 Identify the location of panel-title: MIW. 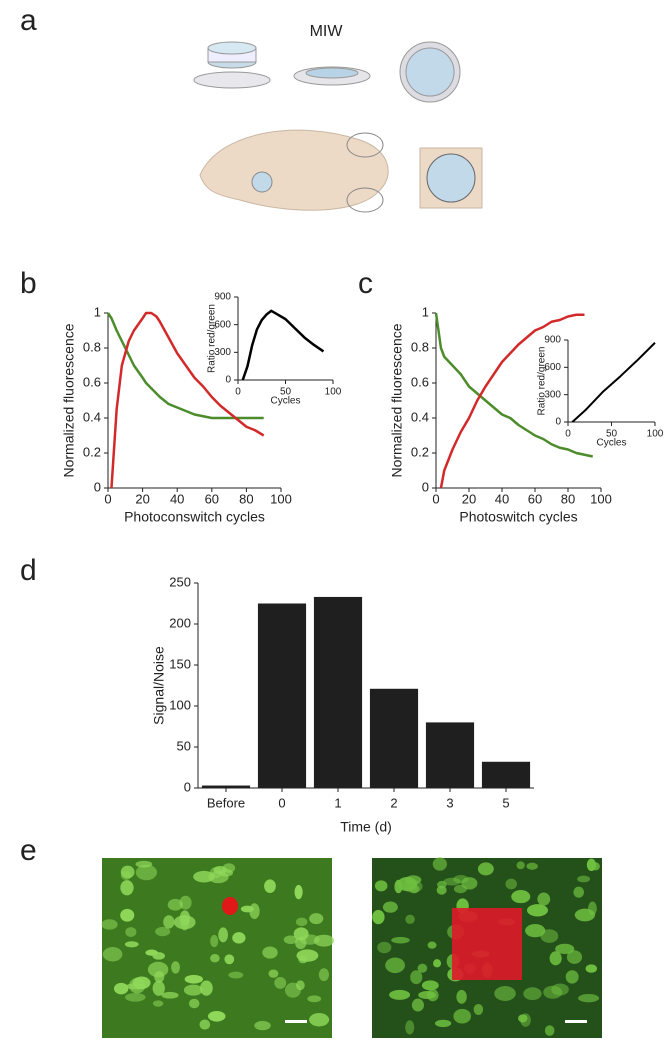
(327, 31).